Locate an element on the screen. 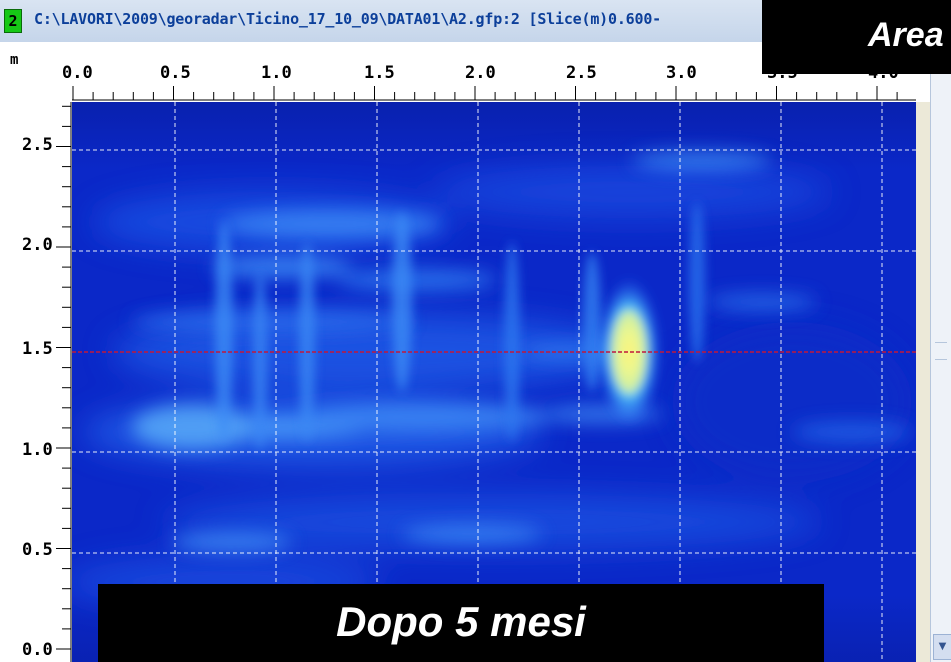 The width and height of the screenshot is (951, 662). x-tick-label: 3.0 is located at coordinates (681, 73).